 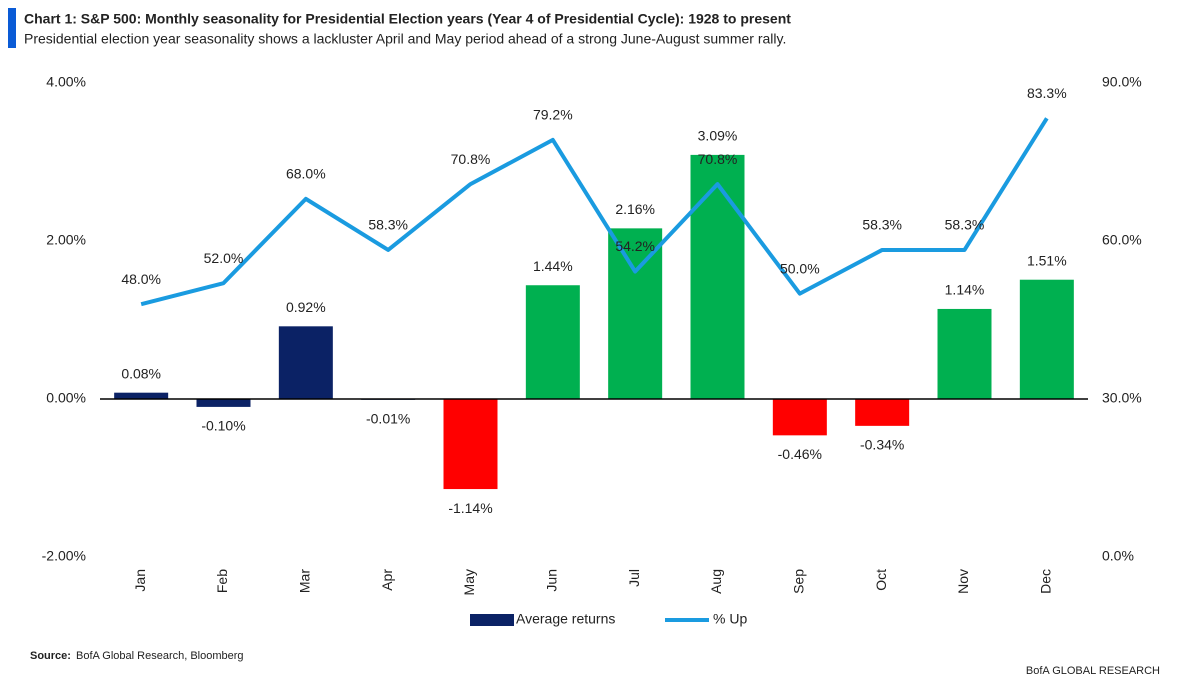 What do you see at coordinates (141, 279) in the screenshot?
I see `data-label: 48.0%` at bounding box center [141, 279].